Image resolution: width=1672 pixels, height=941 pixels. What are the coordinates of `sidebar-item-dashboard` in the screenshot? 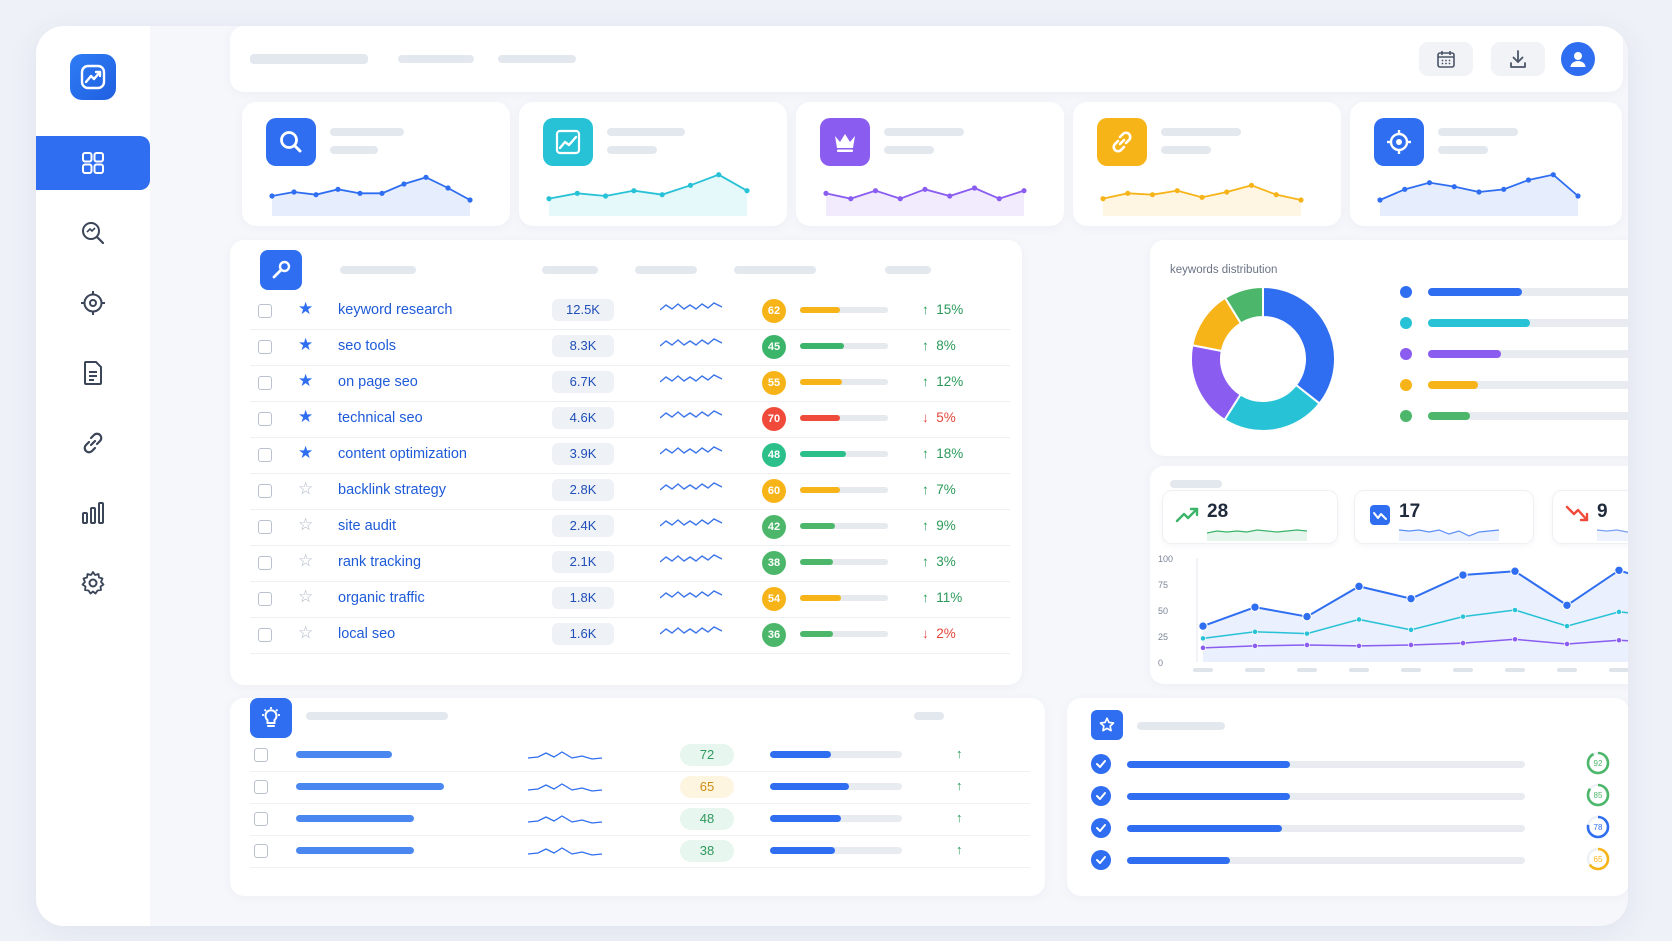 It's located at (93, 163).